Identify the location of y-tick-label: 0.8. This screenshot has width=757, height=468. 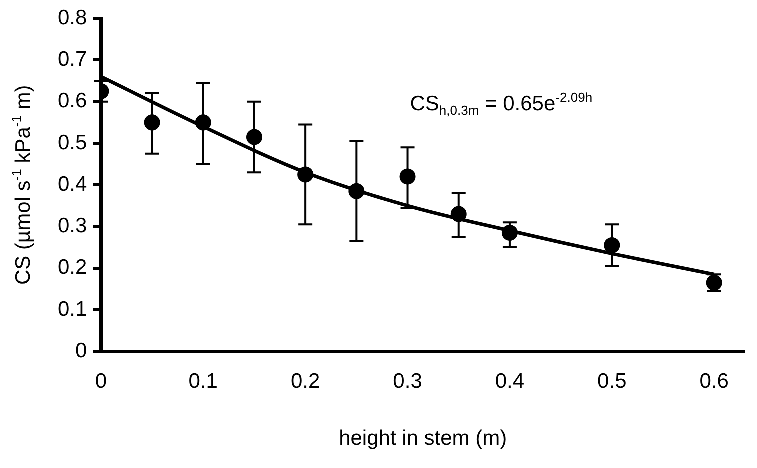
(73, 18).